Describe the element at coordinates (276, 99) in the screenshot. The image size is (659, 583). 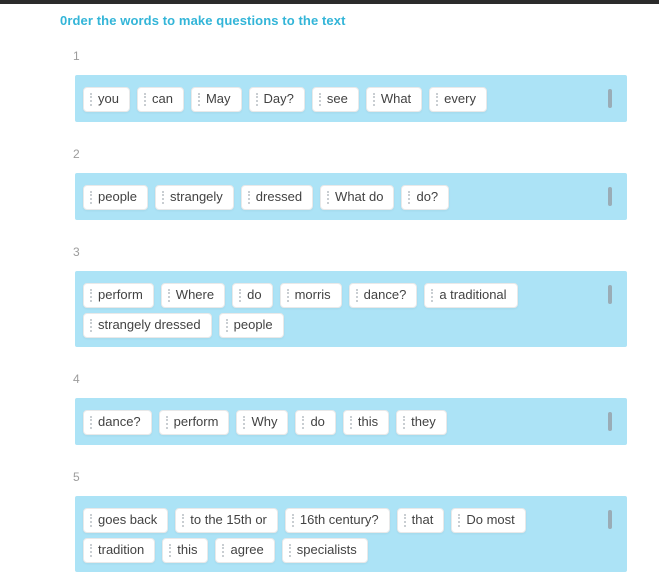
I see `word-chip: Day?` at that location.